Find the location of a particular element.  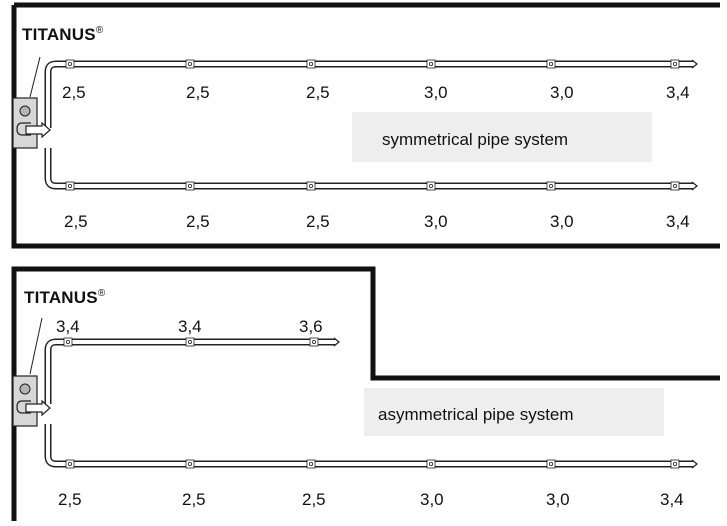

asymmetrical-brand-leader-line is located at coordinates (36, 346).